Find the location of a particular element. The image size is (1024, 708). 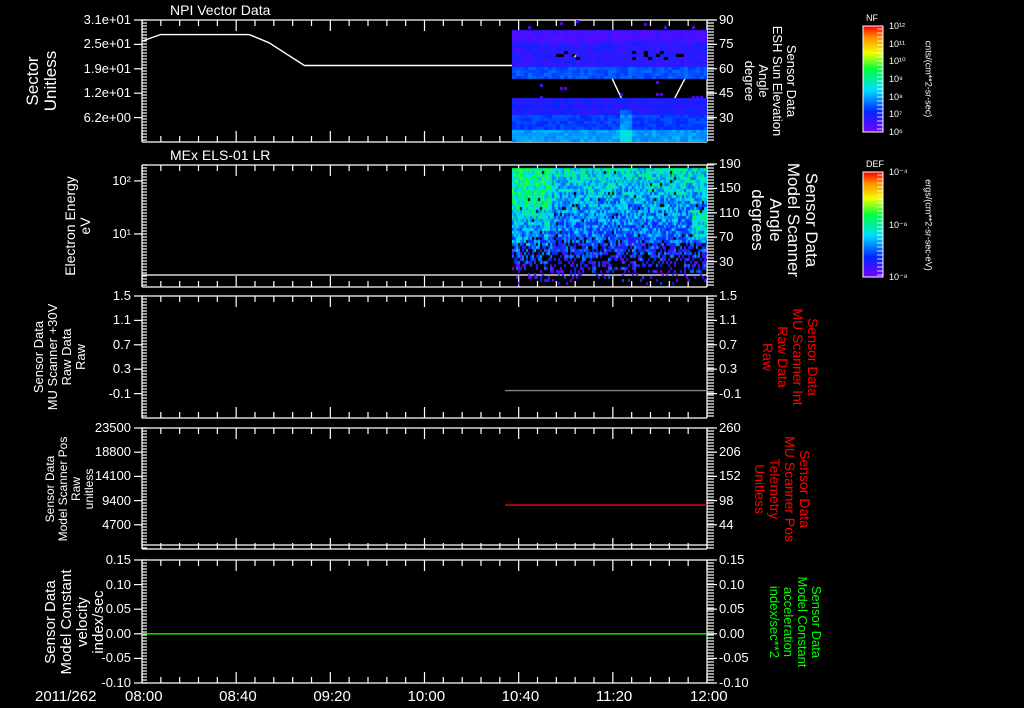

y-axis-label-left-line: Raw Data is located at coordinates (66, 357).